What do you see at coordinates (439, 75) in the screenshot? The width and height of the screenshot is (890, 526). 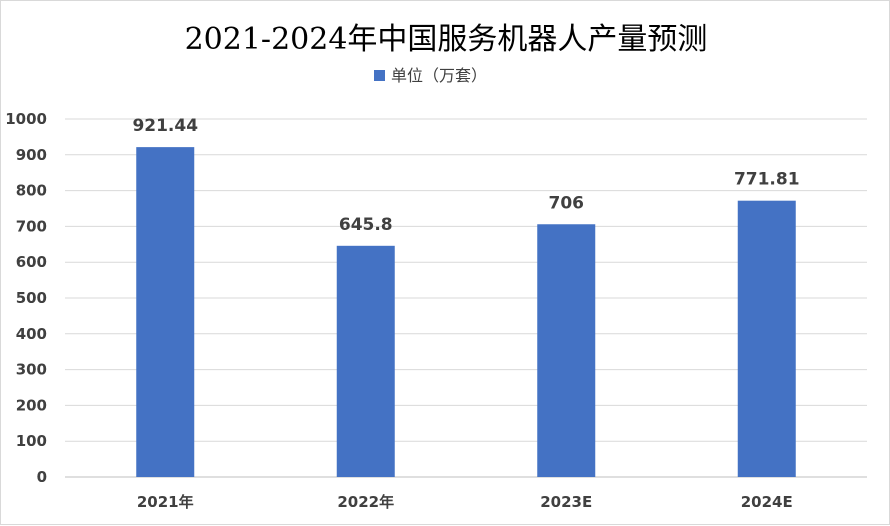 I see `legend-label: 单位（万套）` at bounding box center [439, 75].